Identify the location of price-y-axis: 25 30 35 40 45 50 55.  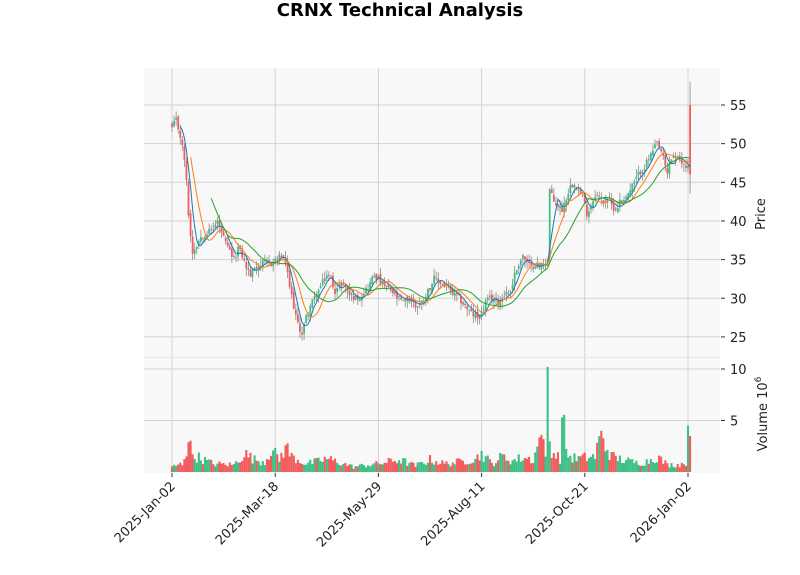
(734, 222).